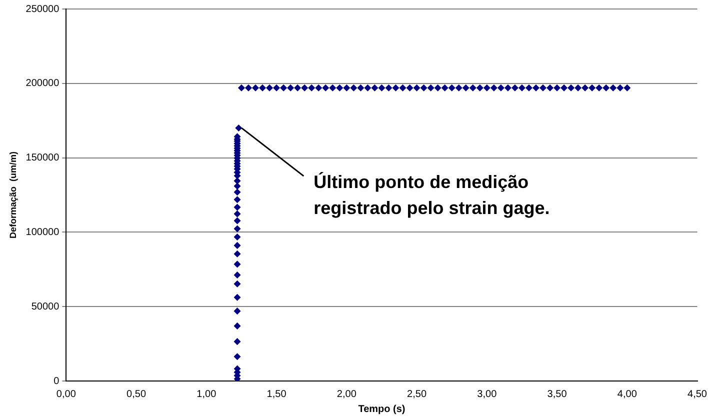  Describe the element at coordinates (417, 394) in the screenshot. I see `x-tick-label: 2,50` at that location.